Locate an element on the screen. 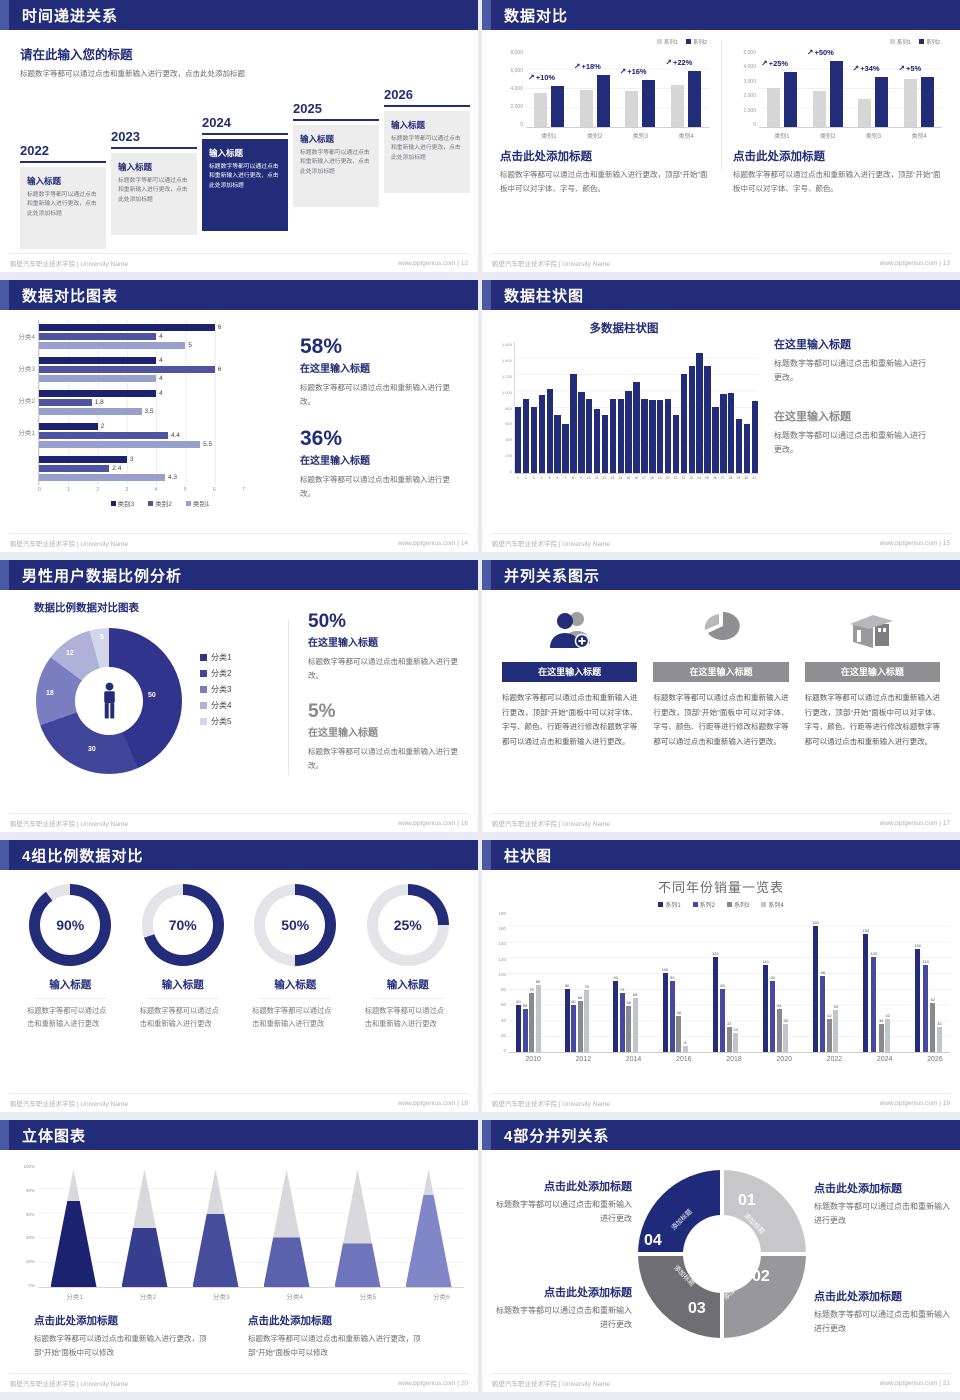 This screenshot has height=1400, width=960. timeline-item-2024: 2024 输入标题 标题数字等都可以通过点击和重新输入进行更改，点击此处添加标题 is located at coordinates (245, 173).